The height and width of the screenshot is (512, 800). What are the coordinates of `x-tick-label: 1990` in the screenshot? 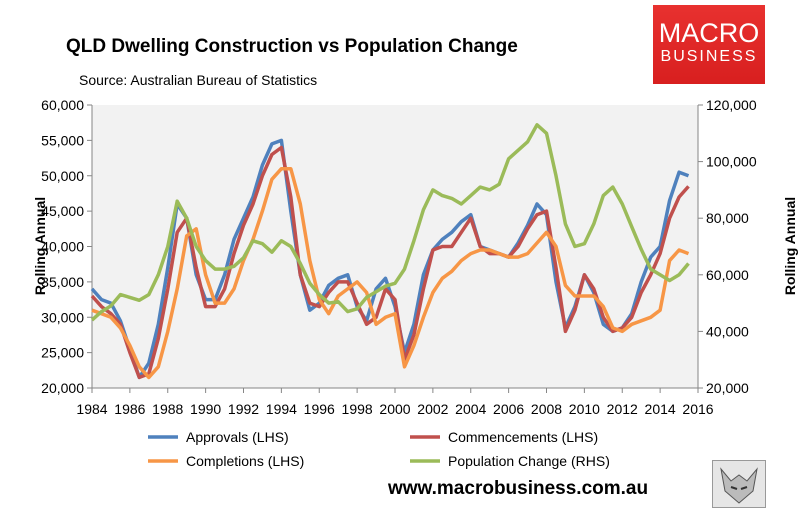 It's located at (205, 409).